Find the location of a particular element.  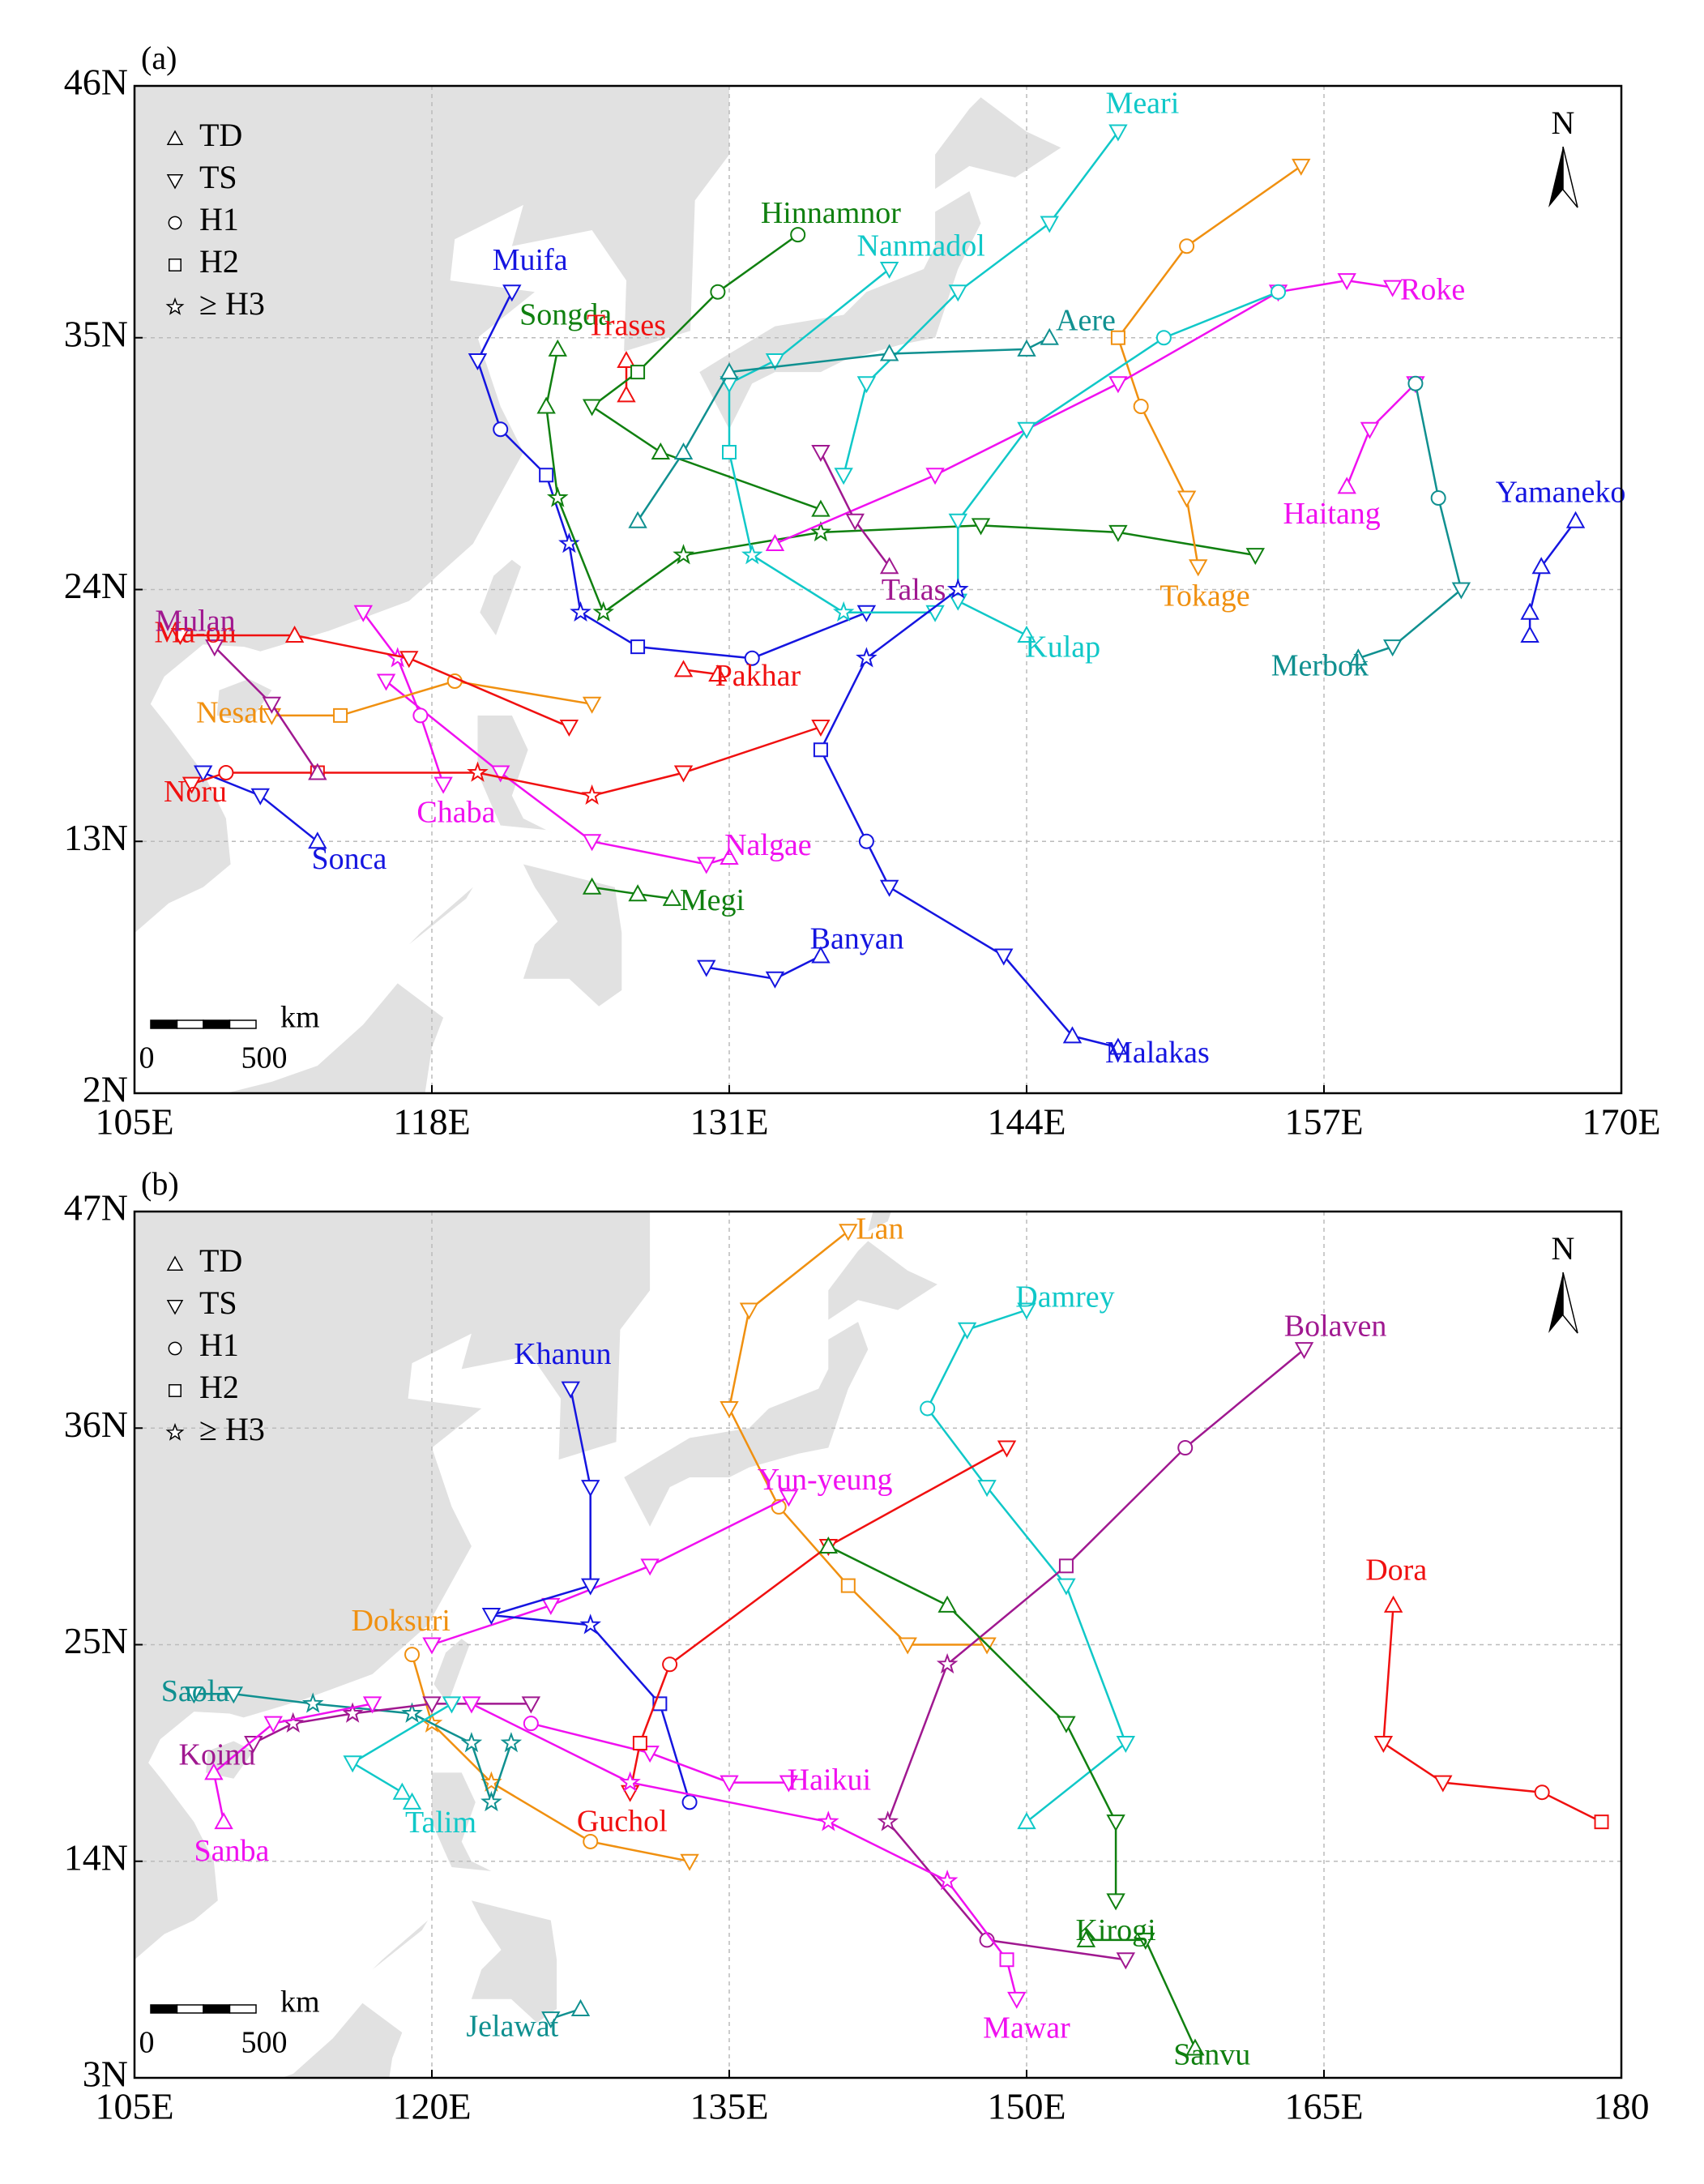

storm-label: Tokage is located at coordinates (1204, 596).